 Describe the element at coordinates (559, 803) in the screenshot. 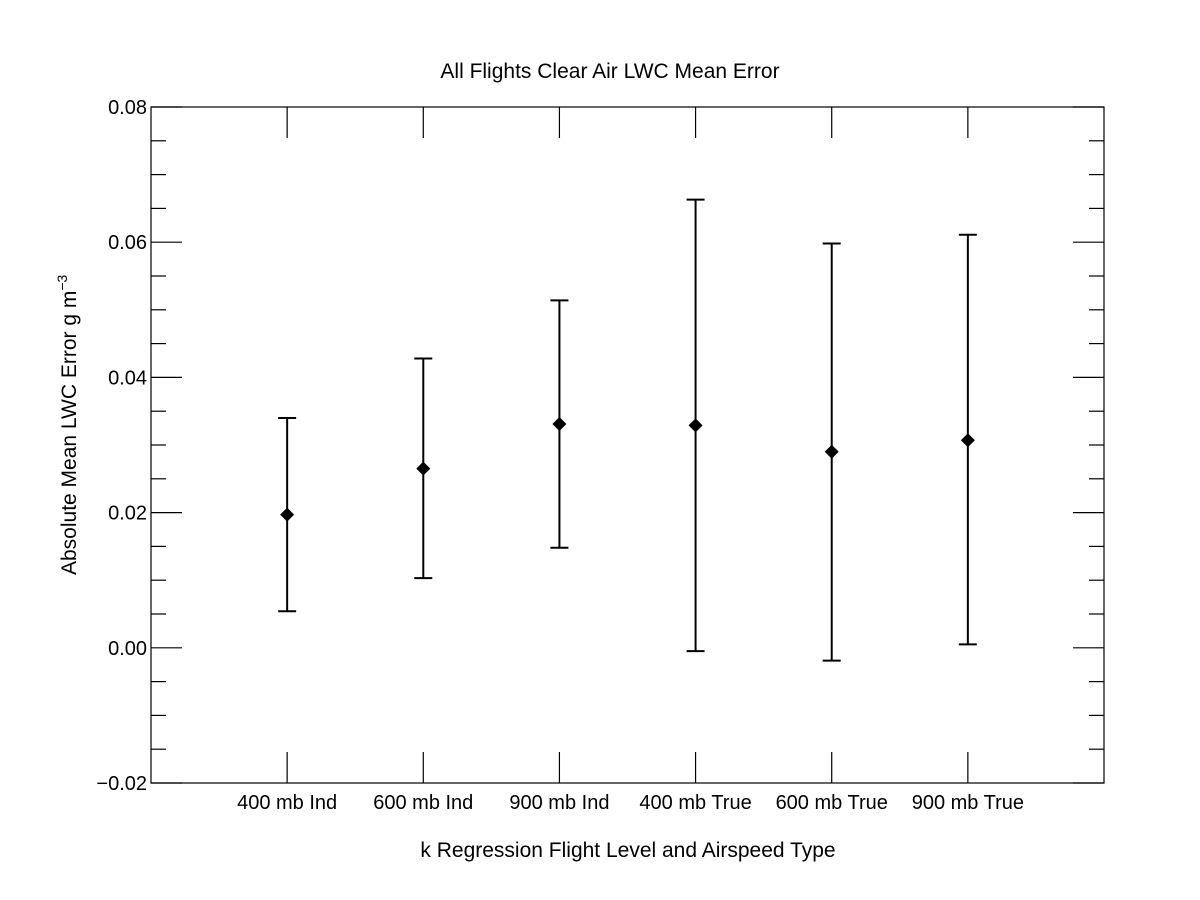

I see `x-tick-label: 900 mb Ind` at that location.